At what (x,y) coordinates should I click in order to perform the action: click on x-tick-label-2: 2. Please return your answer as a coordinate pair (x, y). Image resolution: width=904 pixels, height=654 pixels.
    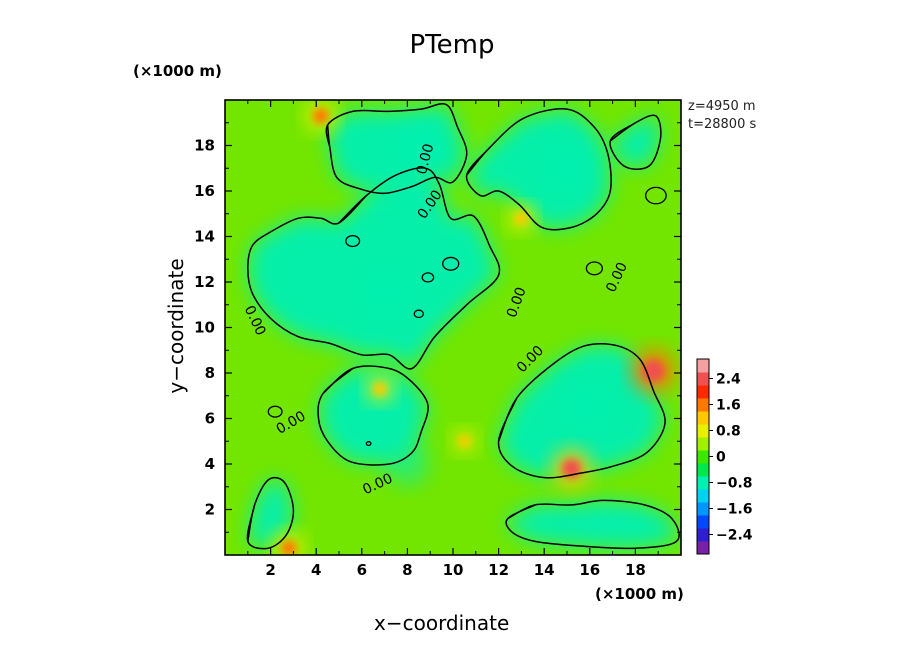
    Looking at the image, I should click on (270, 570).